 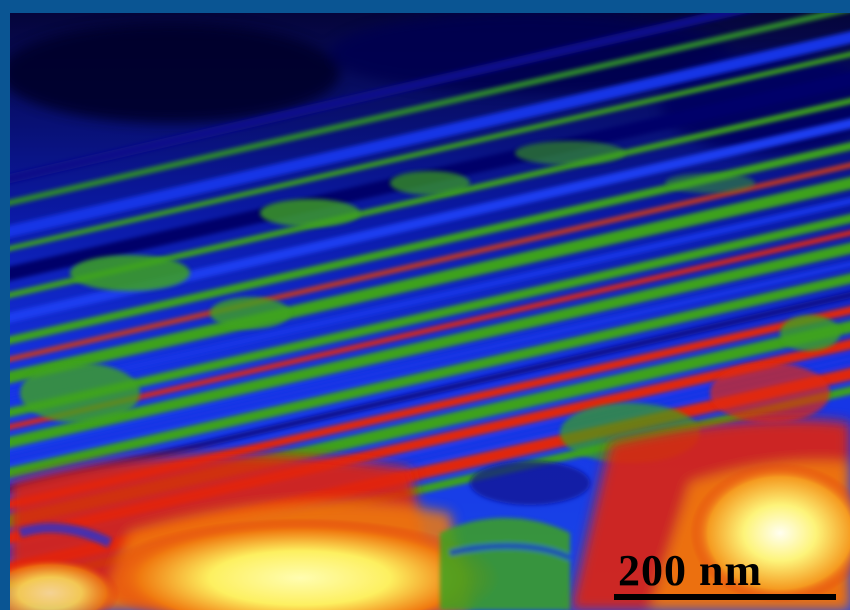 I want to click on scale-bar-label: 200 nm, so click(x=690, y=570).